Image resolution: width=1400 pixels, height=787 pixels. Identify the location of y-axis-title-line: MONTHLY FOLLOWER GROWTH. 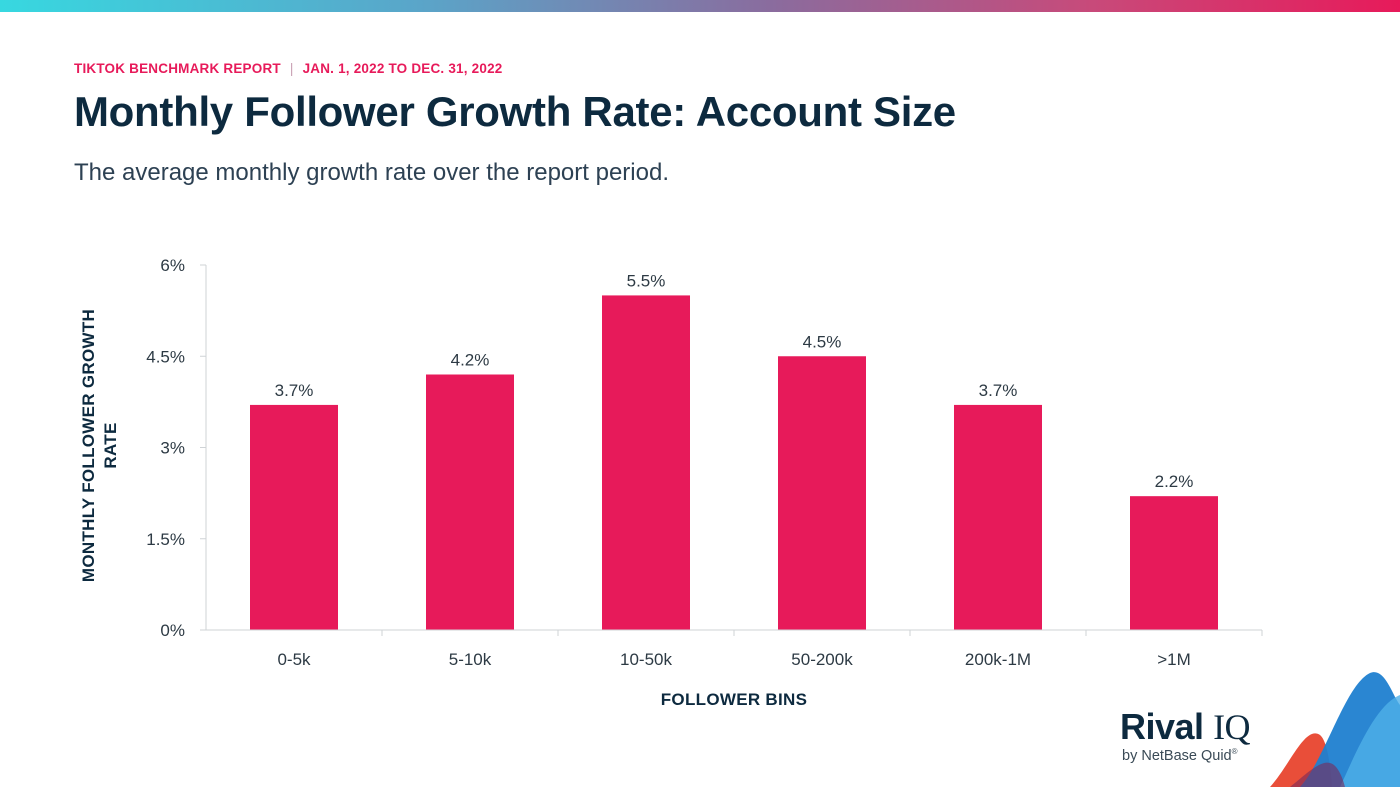
(88, 445).